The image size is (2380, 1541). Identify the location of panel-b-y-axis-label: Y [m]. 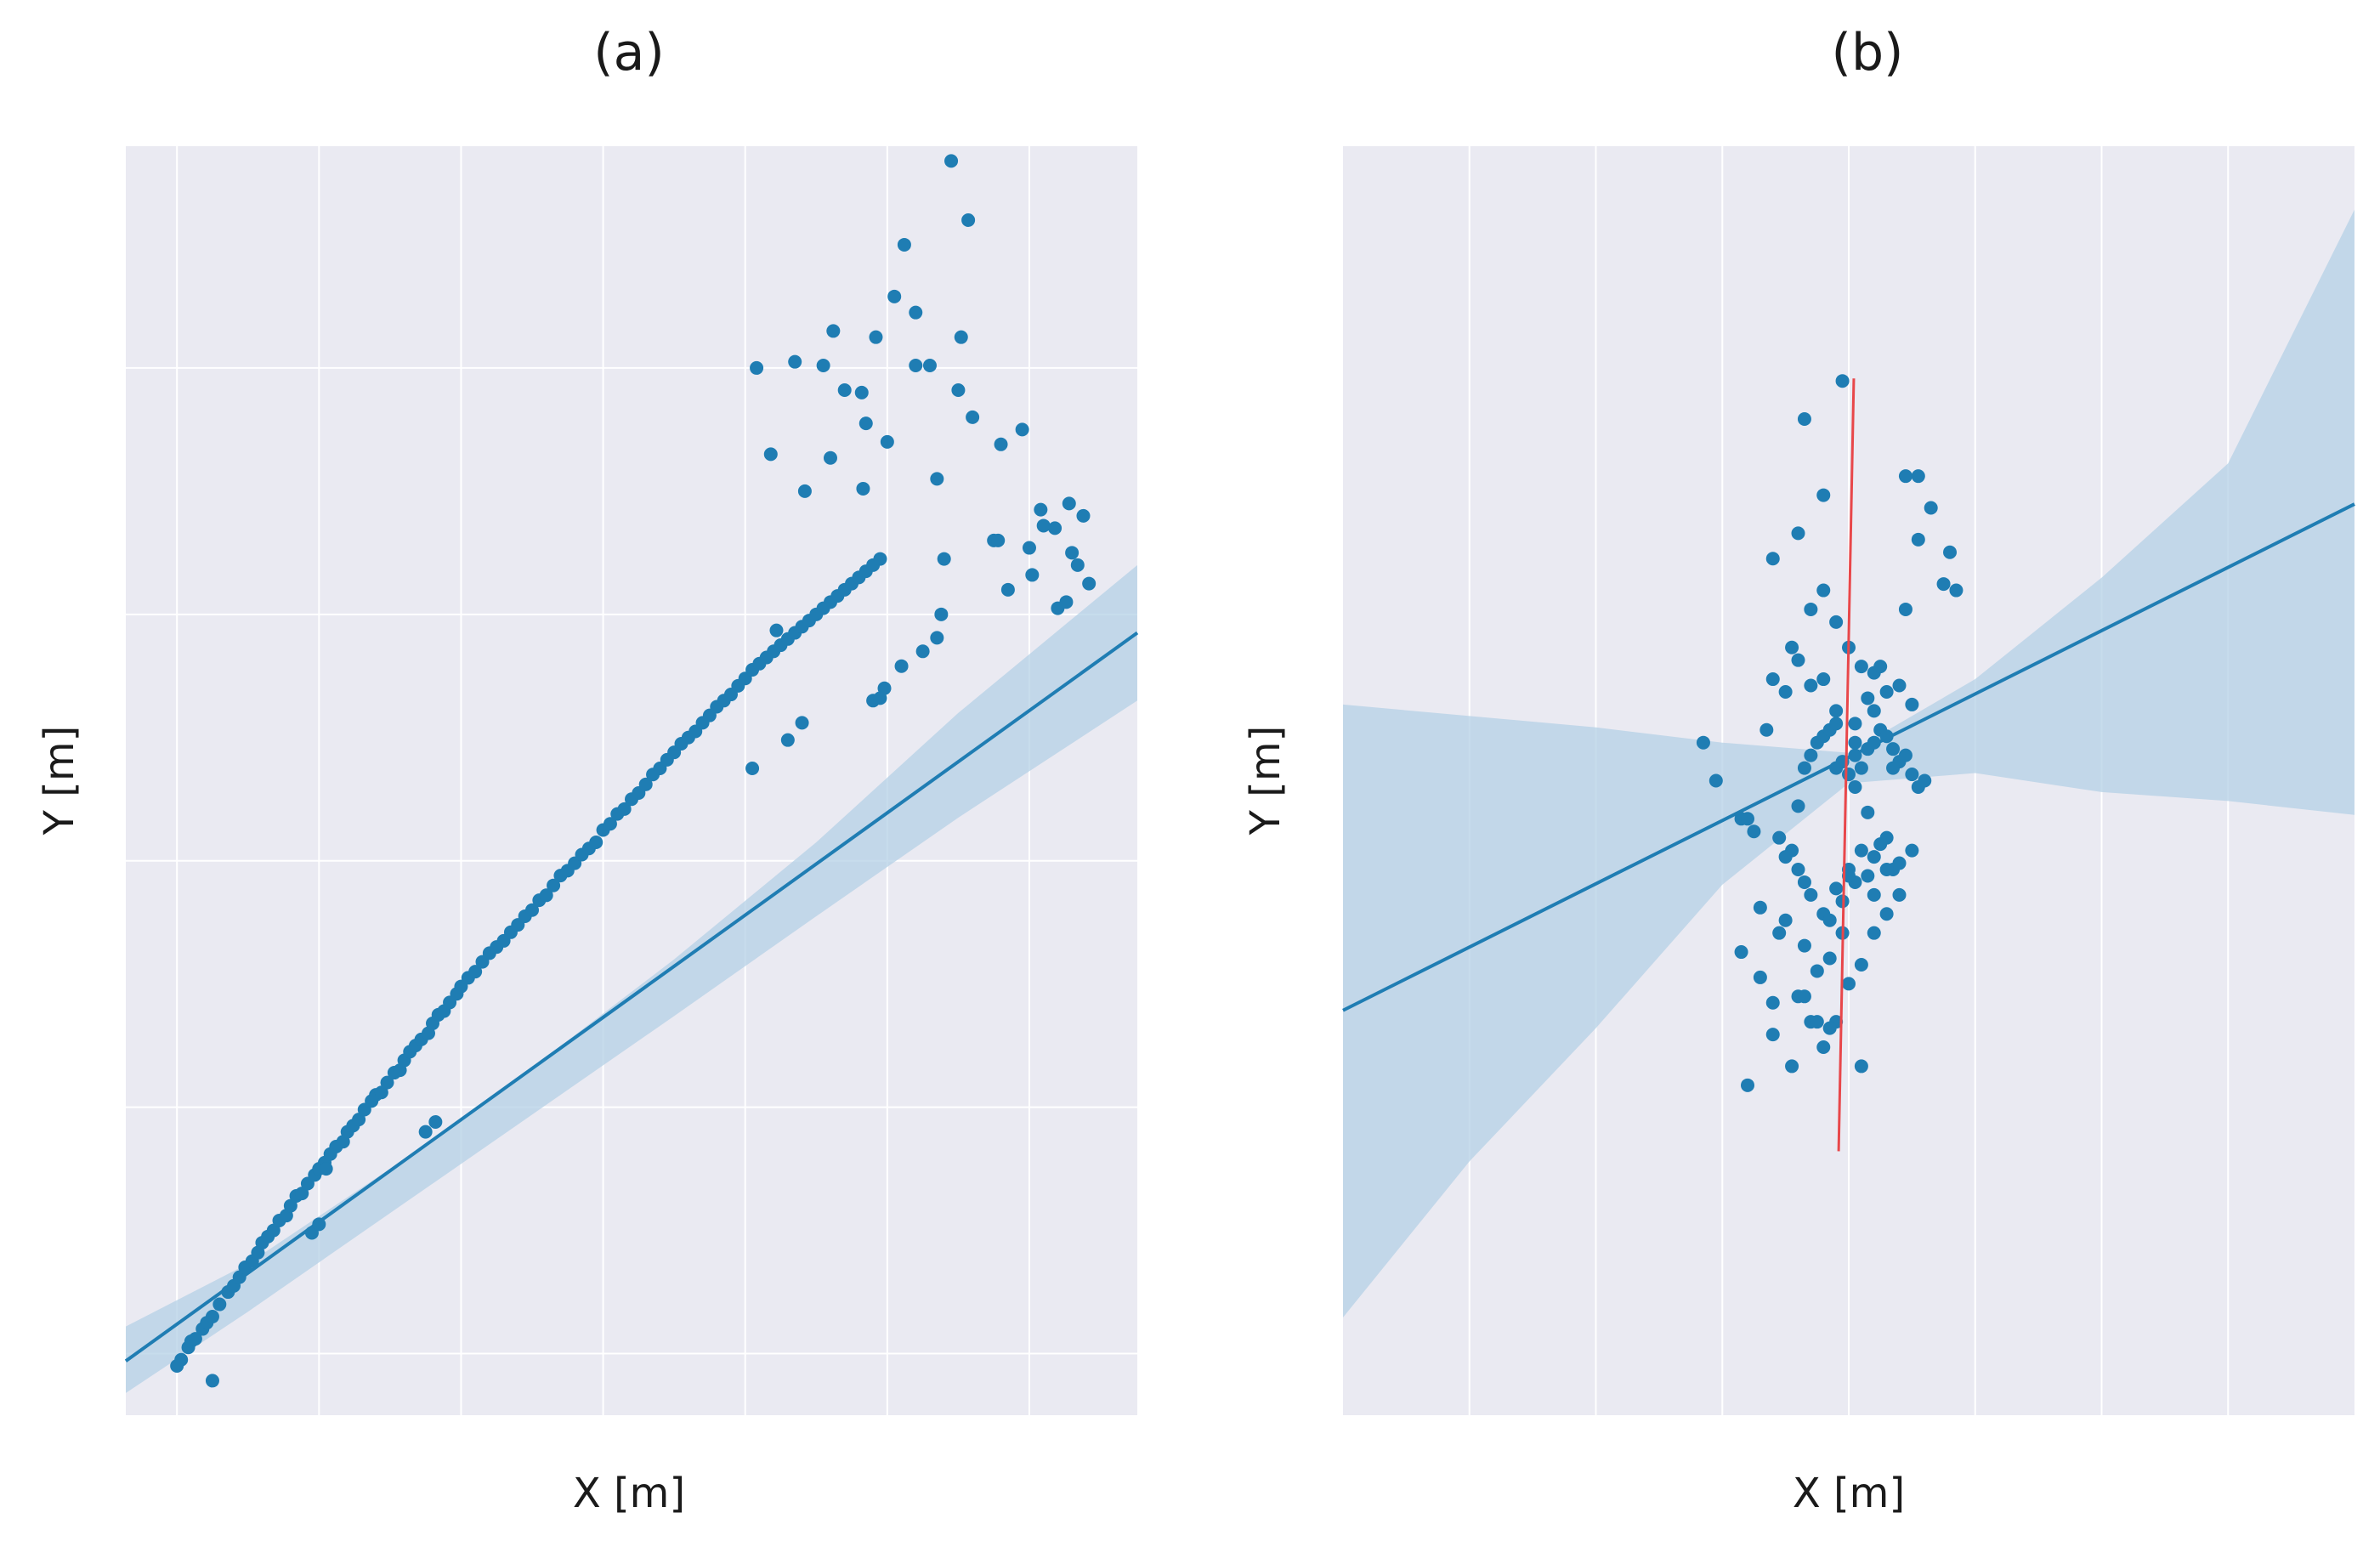
(1265, 781).